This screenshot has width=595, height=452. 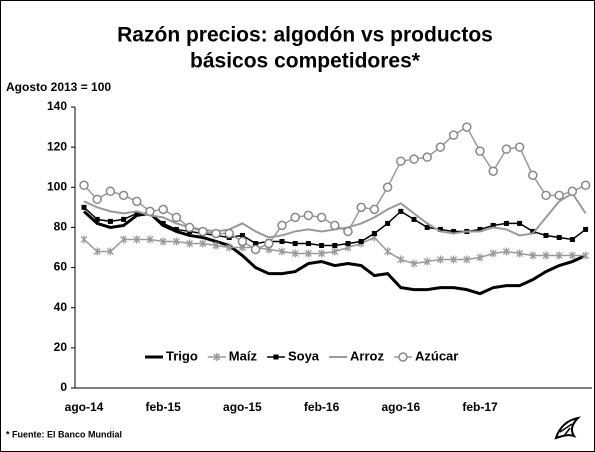 I want to click on y-tick-label: 60, so click(x=61, y=267).